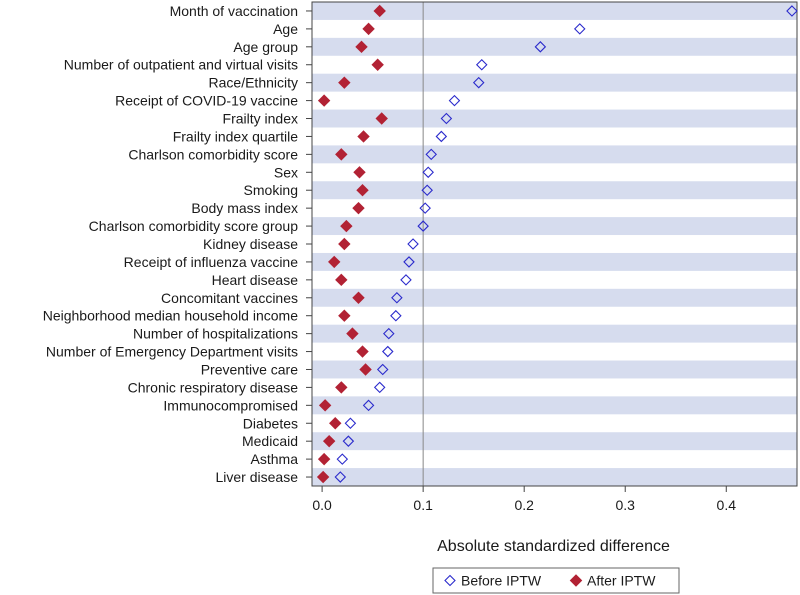 Image resolution: width=800 pixels, height=595 pixels. I want to click on x-tick-label: 0.3, so click(625, 505).